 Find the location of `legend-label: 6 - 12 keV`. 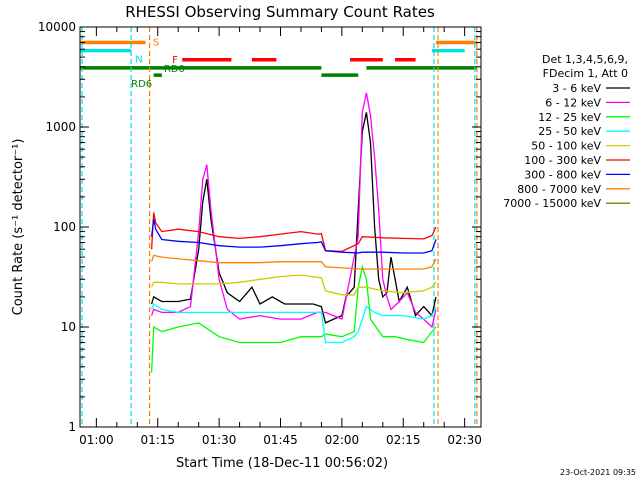

legend-label: 6 - 12 keV is located at coordinates (573, 102).